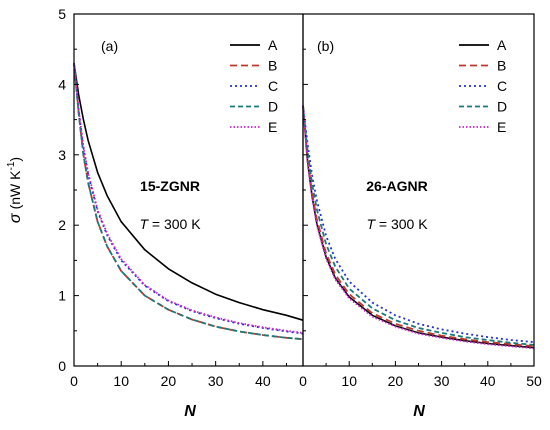  Describe the element at coordinates (502, 86) in the screenshot. I see `panel-b-legend-c-label: C` at that location.